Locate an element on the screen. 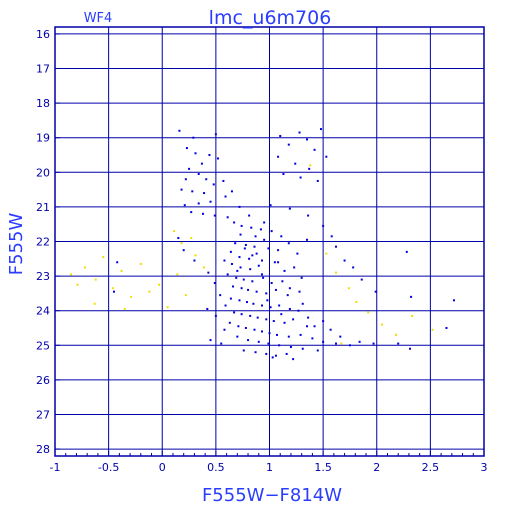  x-axis-label: F555W−F814W is located at coordinates (272, 495).